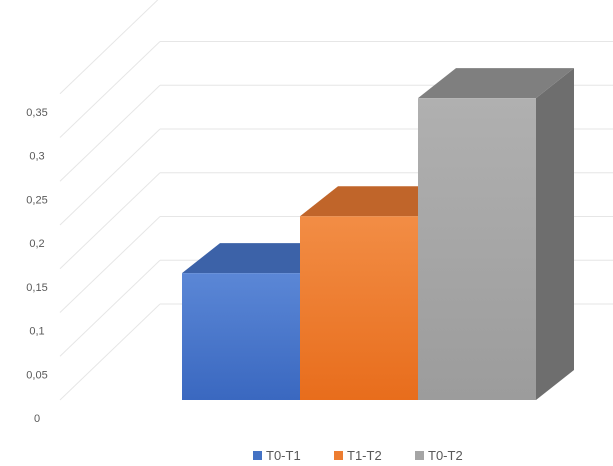 This screenshot has height=466, width=613. What do you see at coordinates (283, 455) in the screenshot?
I see `legend-label: T0-T1` at bounding box center [283, 455].